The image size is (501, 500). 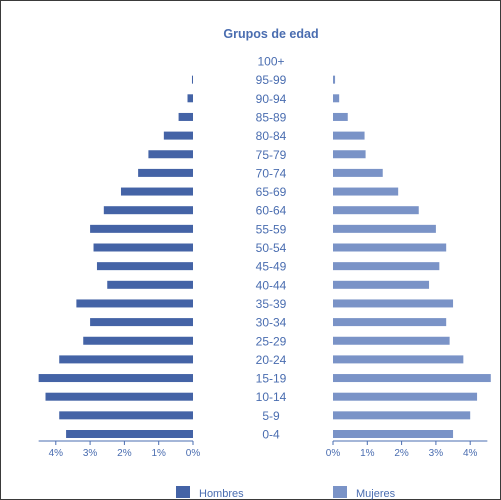 What do you see at coordinates (193, 453) in the screenshot?
I see `tick-label-left: 0%` at bounding box center [193, 453].